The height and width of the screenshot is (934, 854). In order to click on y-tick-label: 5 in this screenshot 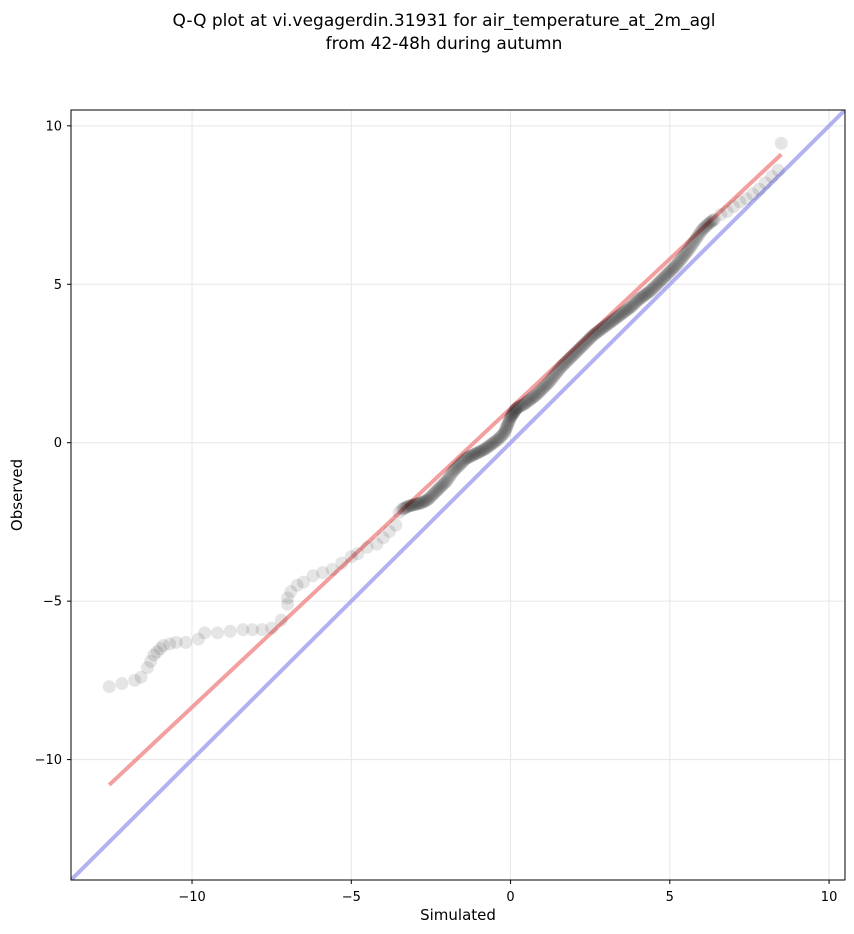, I will do `click(58, 285)`.